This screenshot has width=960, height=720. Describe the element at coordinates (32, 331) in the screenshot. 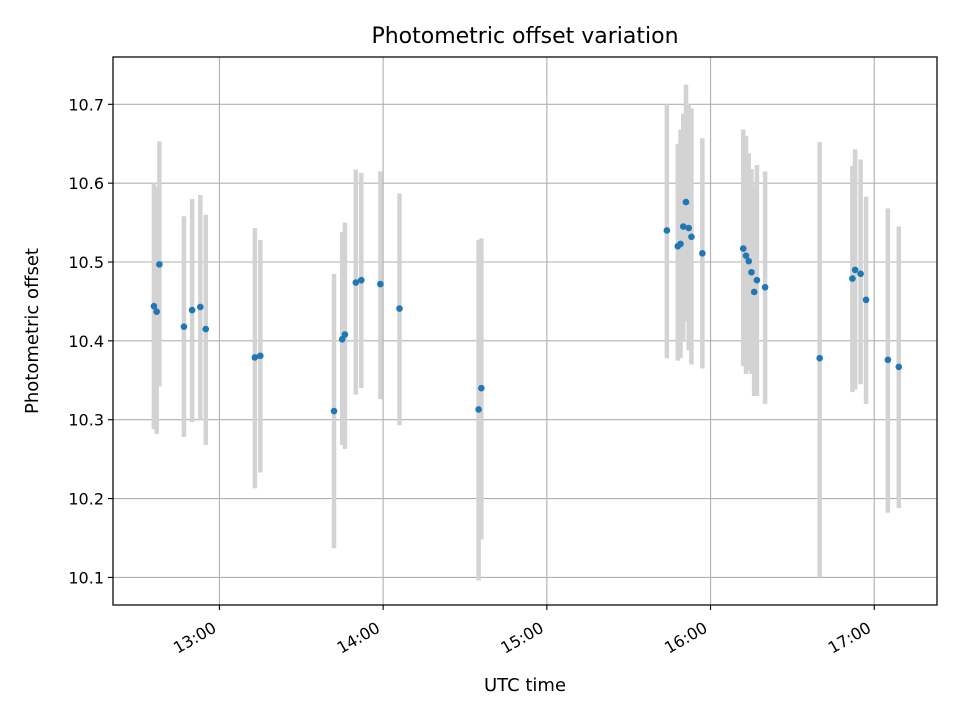

I see `y-axis-label: Photometric offset` at that location.